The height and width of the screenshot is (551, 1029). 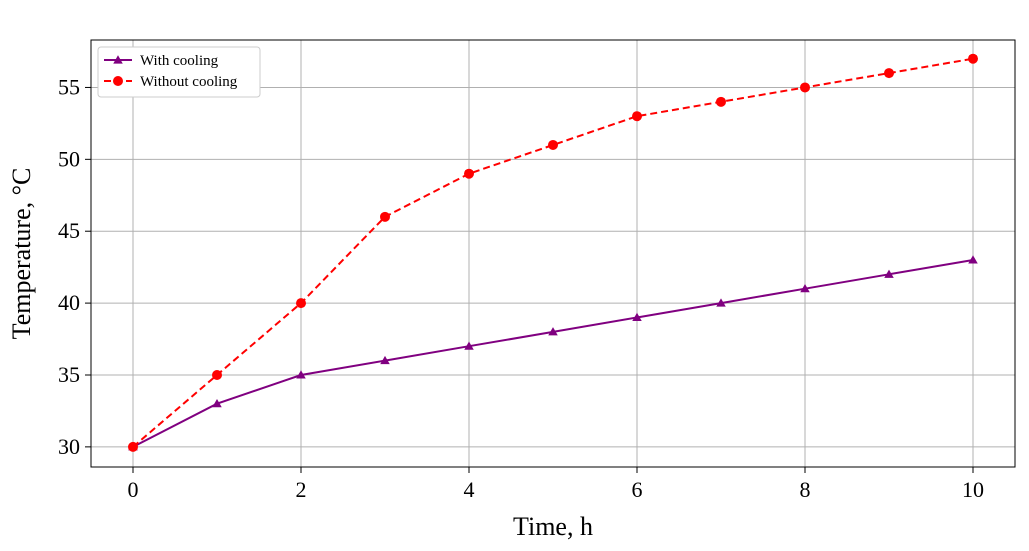 I want to click on legend-label-without-cooling: Without cooling, so click(x=189, y=82).